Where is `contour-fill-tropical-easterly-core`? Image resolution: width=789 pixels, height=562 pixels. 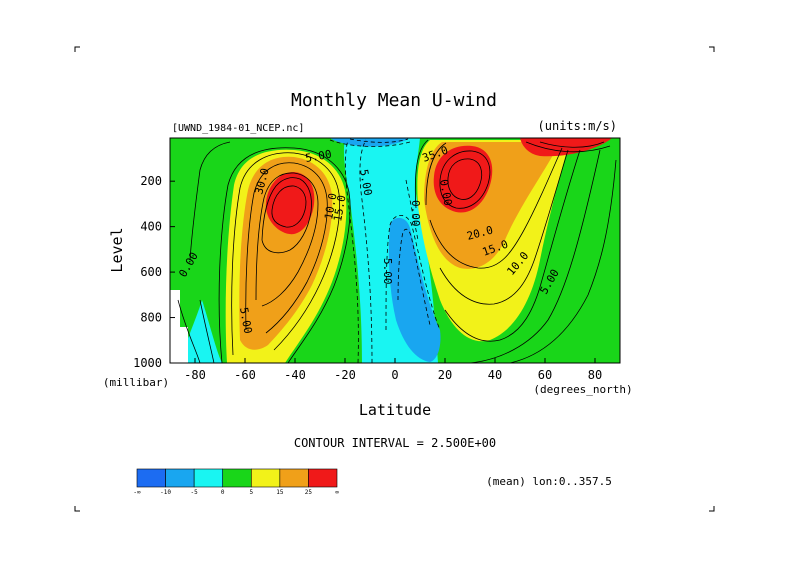 contour-fill-tropical-easterly-core is located at coordinates (414, 289).